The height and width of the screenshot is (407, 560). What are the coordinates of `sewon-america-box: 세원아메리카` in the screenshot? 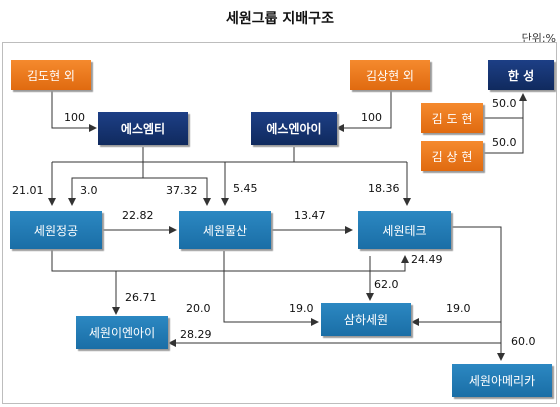 It's located at (502, 380).